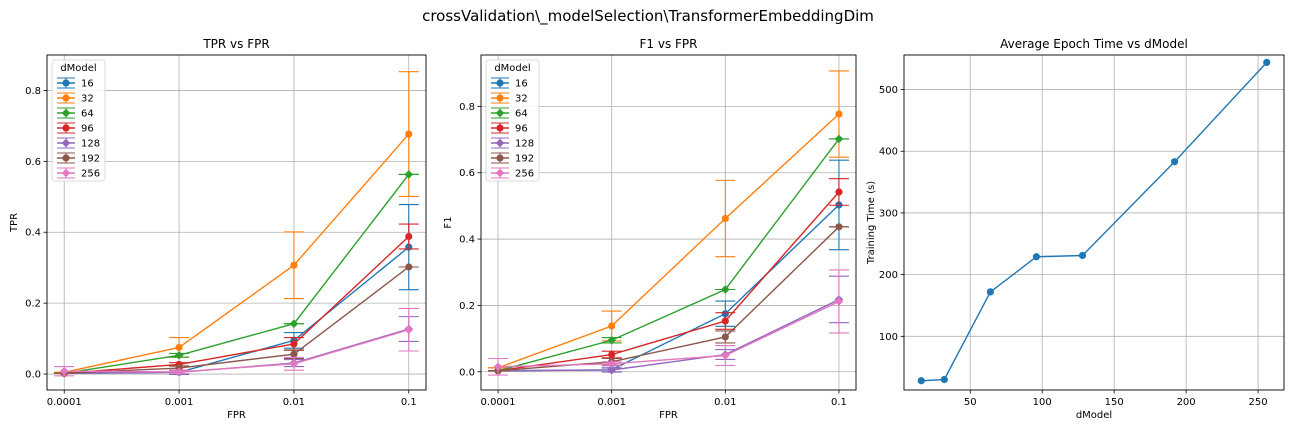  What do you see at coordinates (509, 128) in the screenshot?
I see `legend-entry: 96` at bounding box center [509, 128].